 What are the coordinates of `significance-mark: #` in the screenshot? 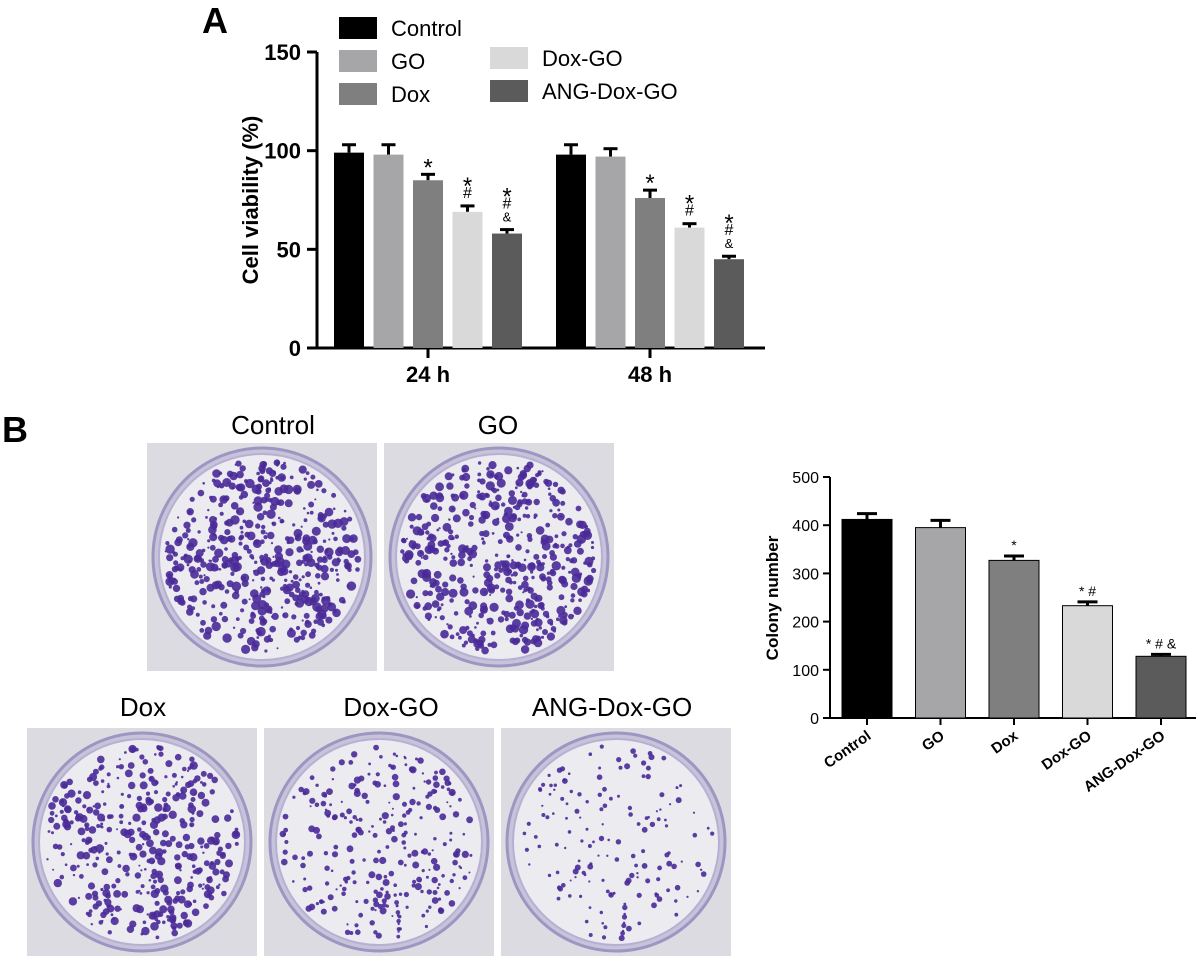 It's located at (689, 211).